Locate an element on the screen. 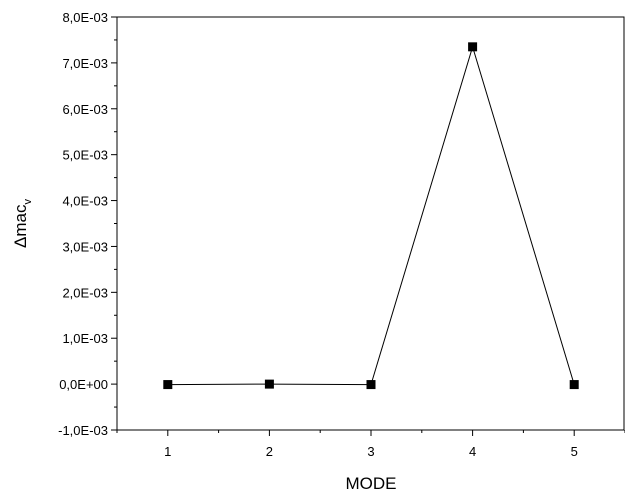 The image size is (625, 493). x-tick-label: 2 is located at coordinates (269, 451).